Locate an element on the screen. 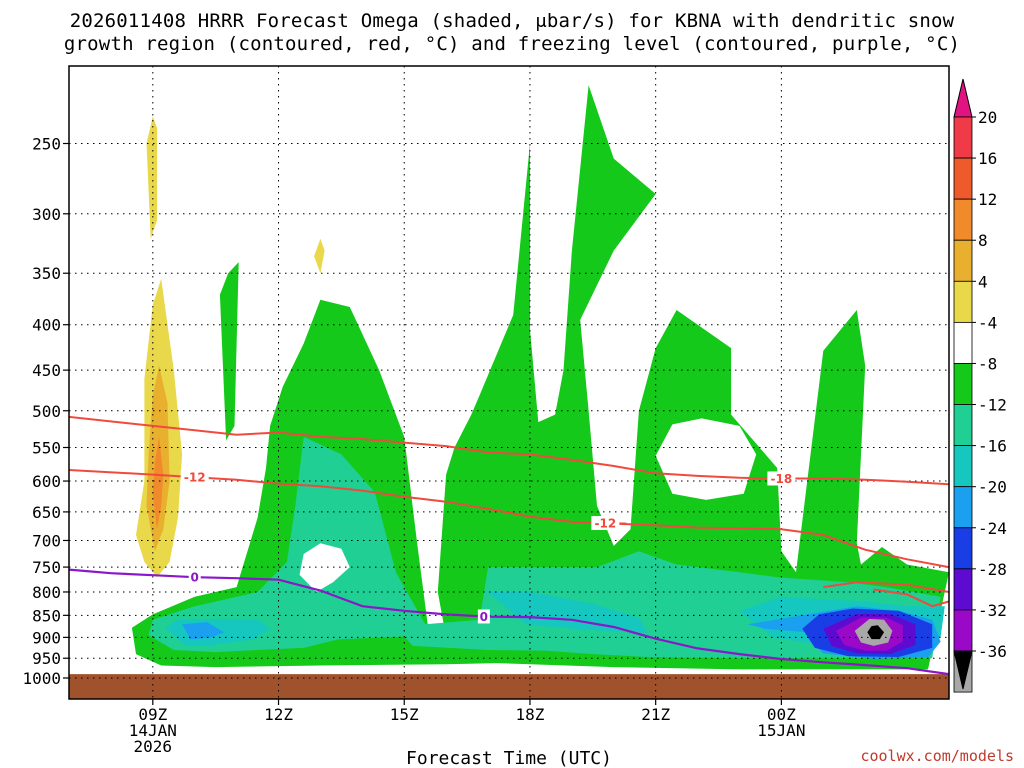 Image resolution: width=1024 pixels, height=768 pixels. x-tick-date-24: 15JAN is located at coordinates (781, 730).